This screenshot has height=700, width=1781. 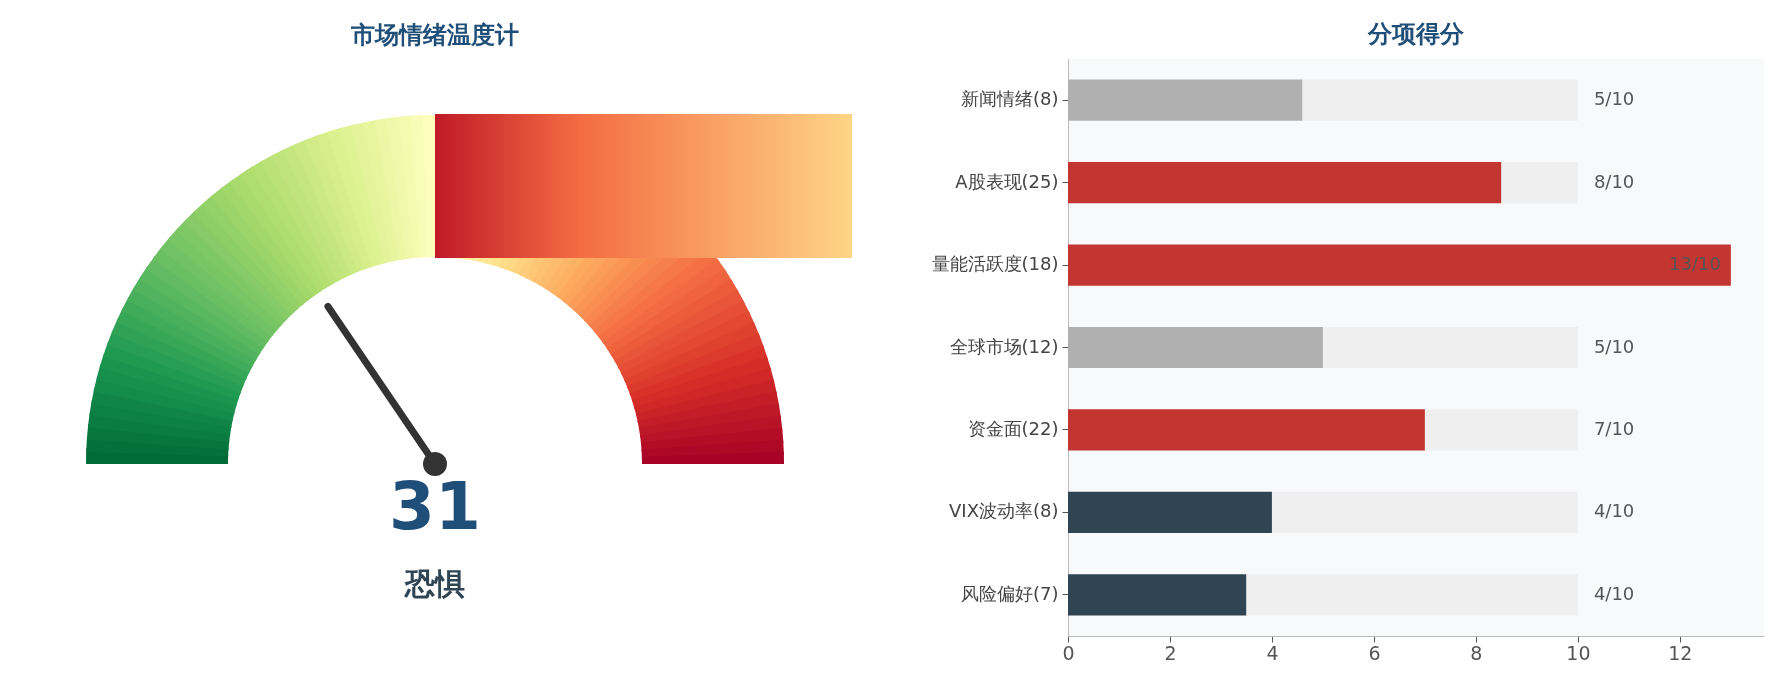 What do you see at coordinates (1680, 652) in the screenshot?
I see `x-tick-label: 12` at bounding box center [1680, 652].